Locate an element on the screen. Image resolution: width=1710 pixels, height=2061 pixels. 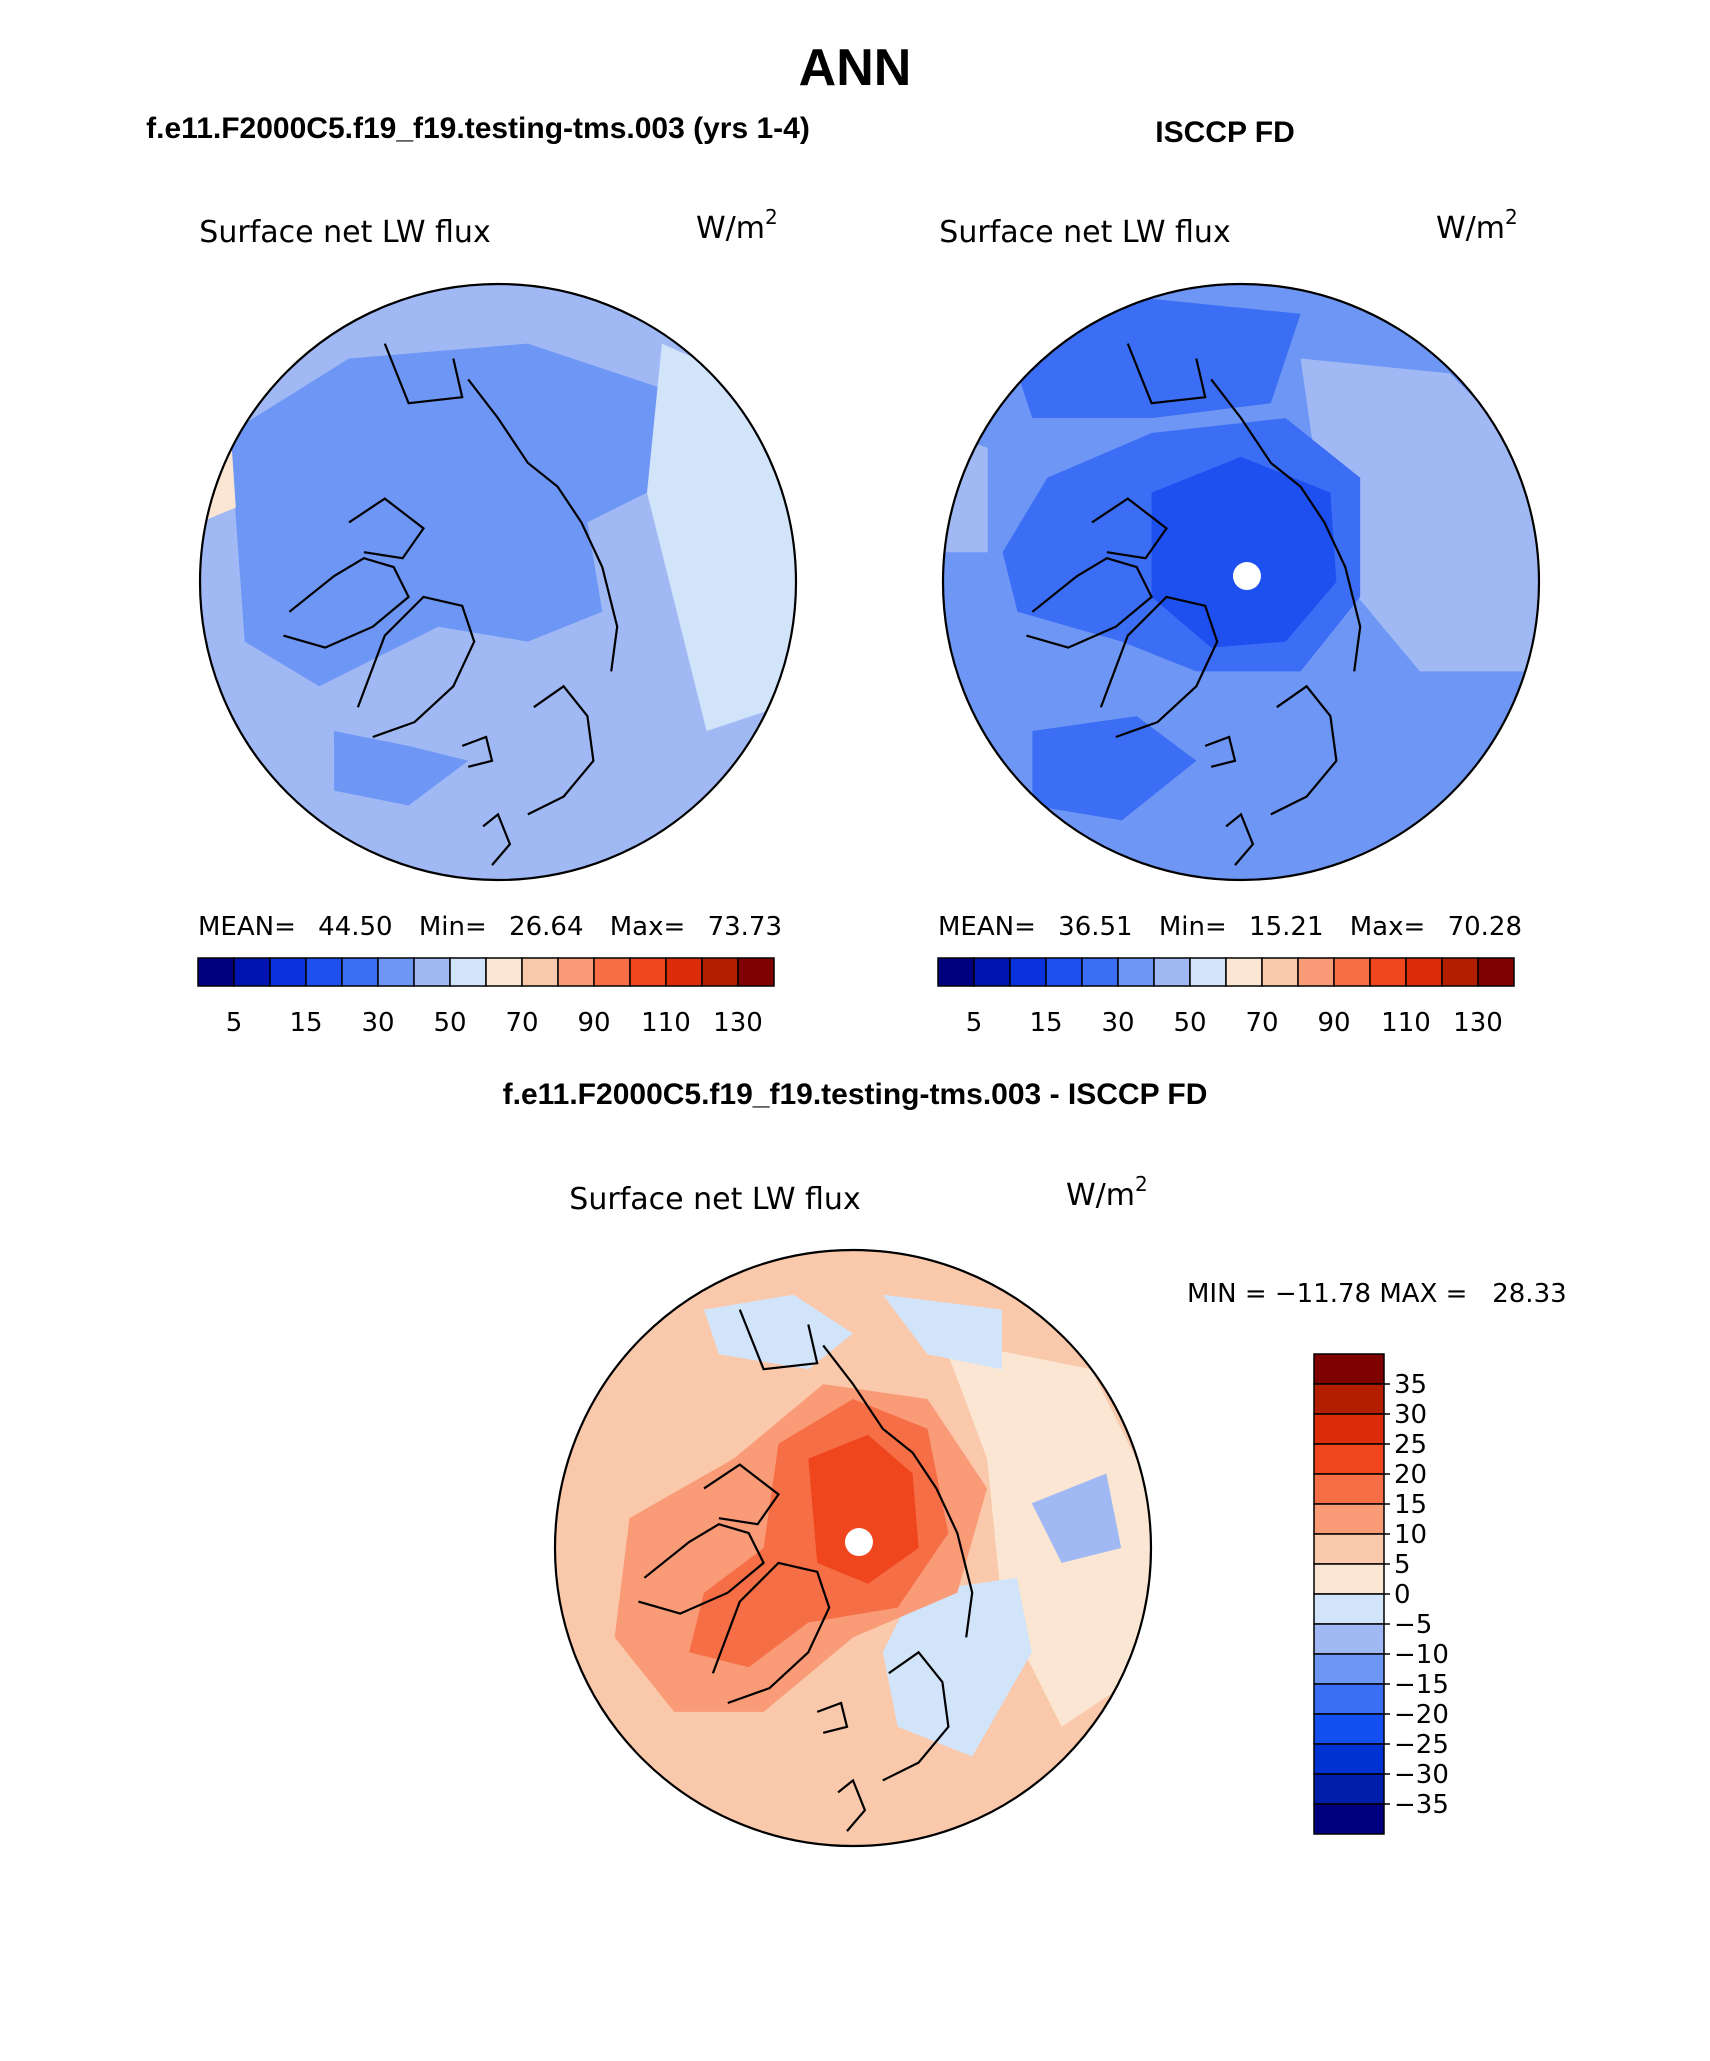
obs-stats: MEAN= 36.51 Min= 15.21 Max= 70.28 is located at coordinates (1230, 927).